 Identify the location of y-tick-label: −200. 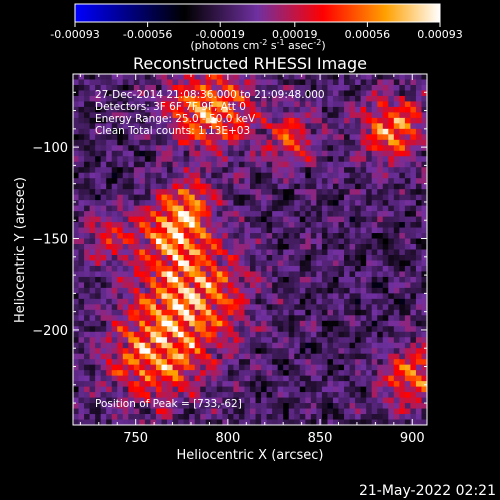
(50, 331).